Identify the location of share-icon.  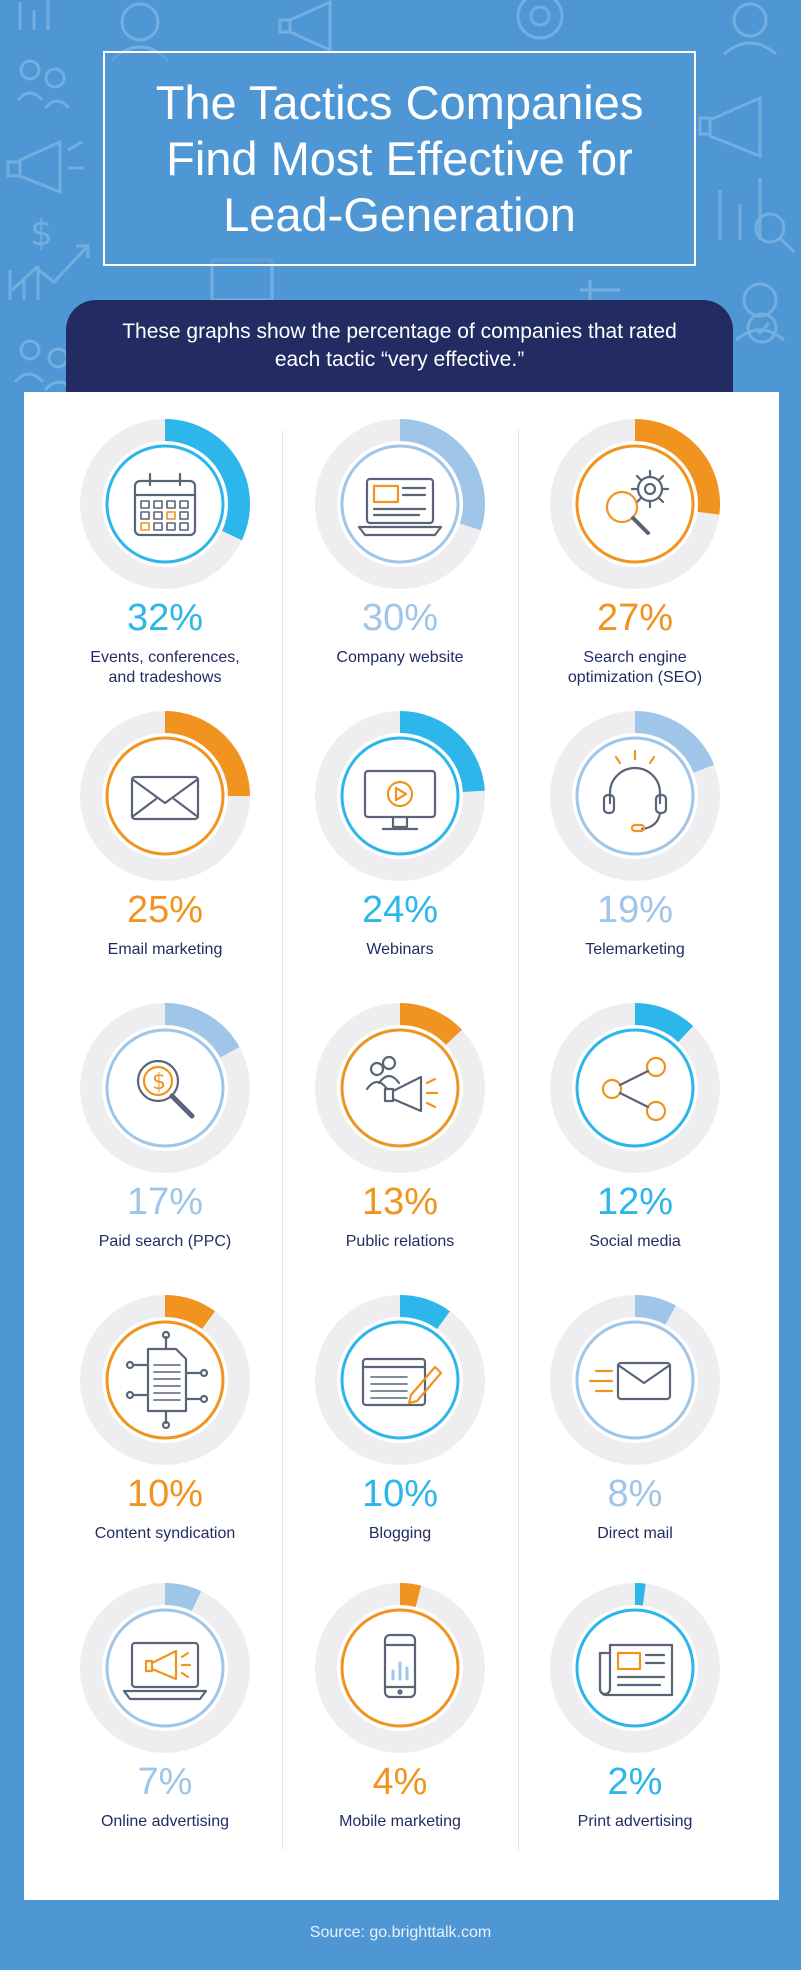
(634, 1089).